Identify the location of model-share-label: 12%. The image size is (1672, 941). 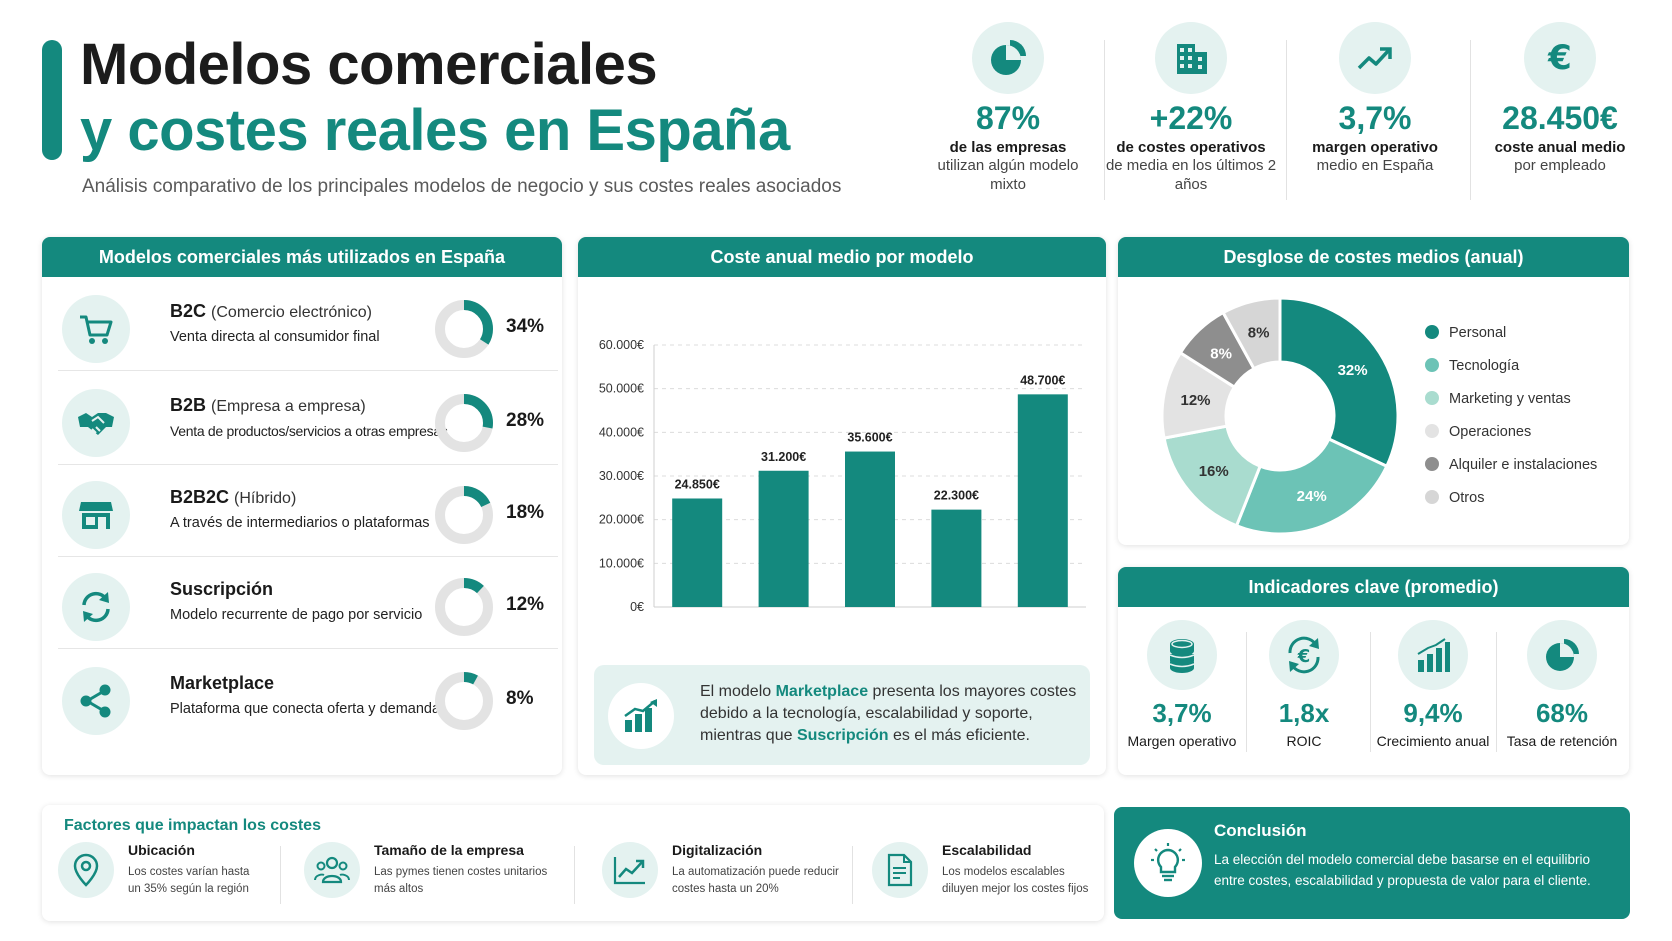
(525, 604).